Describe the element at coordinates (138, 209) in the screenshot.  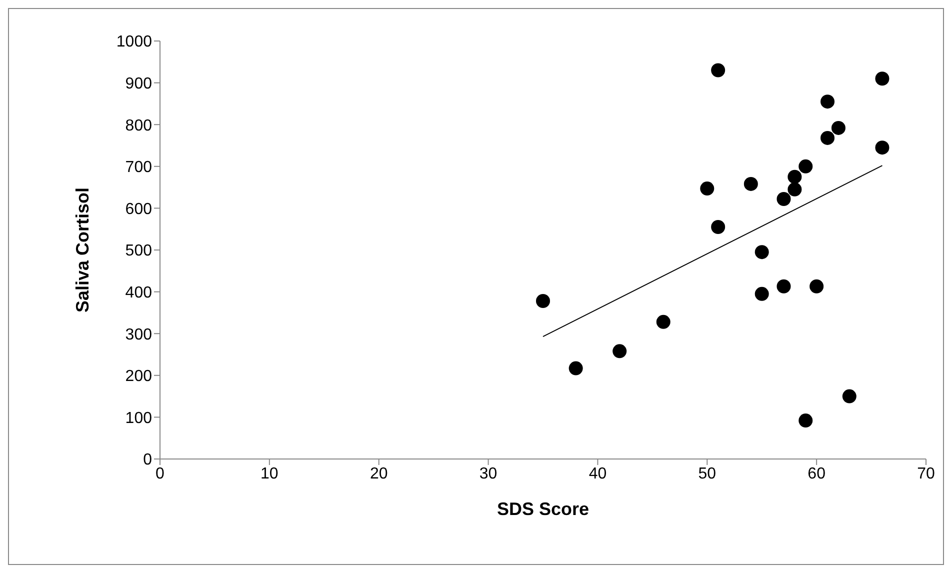
I see `y-tick-label: 600` at that location.